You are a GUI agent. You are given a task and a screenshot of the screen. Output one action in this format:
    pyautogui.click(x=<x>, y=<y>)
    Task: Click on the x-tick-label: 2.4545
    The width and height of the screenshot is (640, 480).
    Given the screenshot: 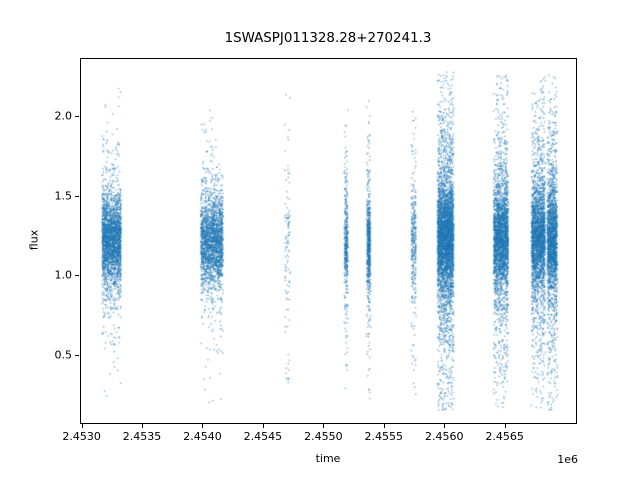 What is the action you would take?
    pyautogui.click(x=263, y=436)
    